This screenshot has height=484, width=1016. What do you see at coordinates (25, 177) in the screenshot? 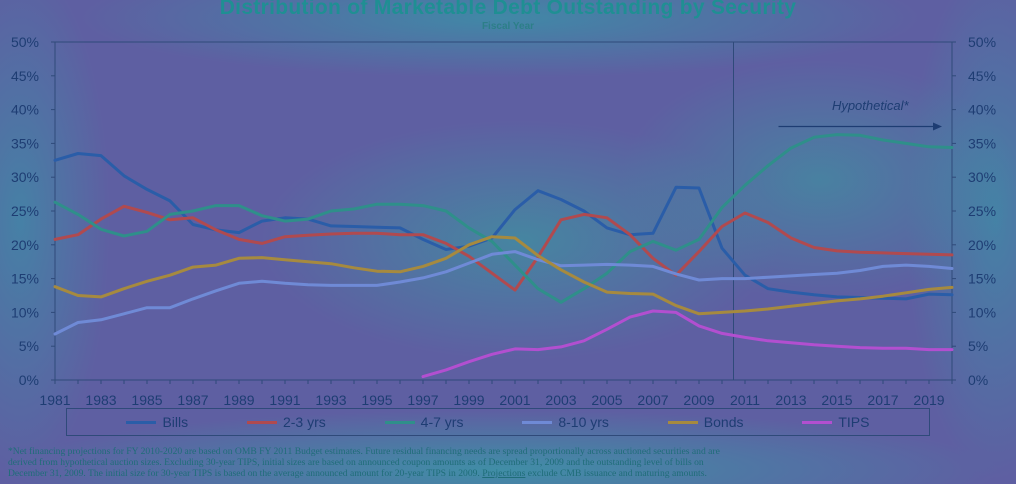
I see `y-tick-label-left: 30%` at bounding box center [25, 177].